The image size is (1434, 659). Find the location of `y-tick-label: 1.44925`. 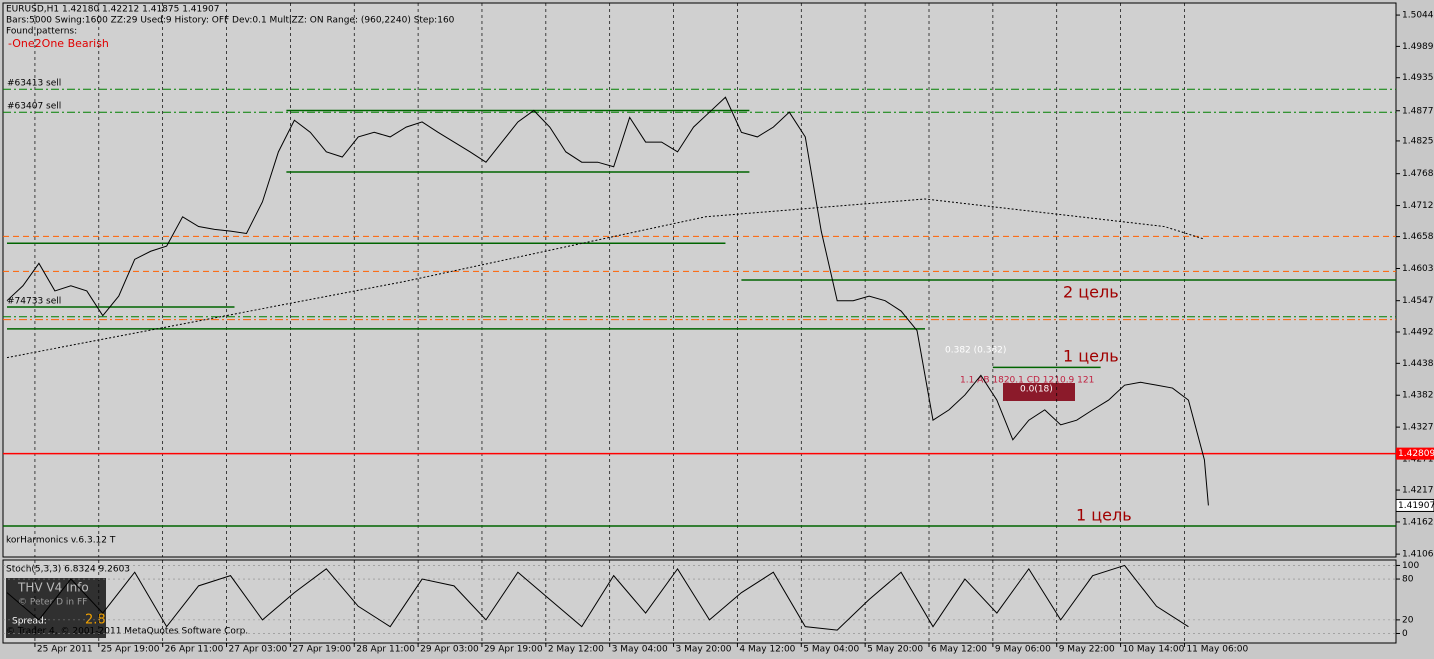

y-tick-label: 1.44925 is located at coordinates (1418, 333).